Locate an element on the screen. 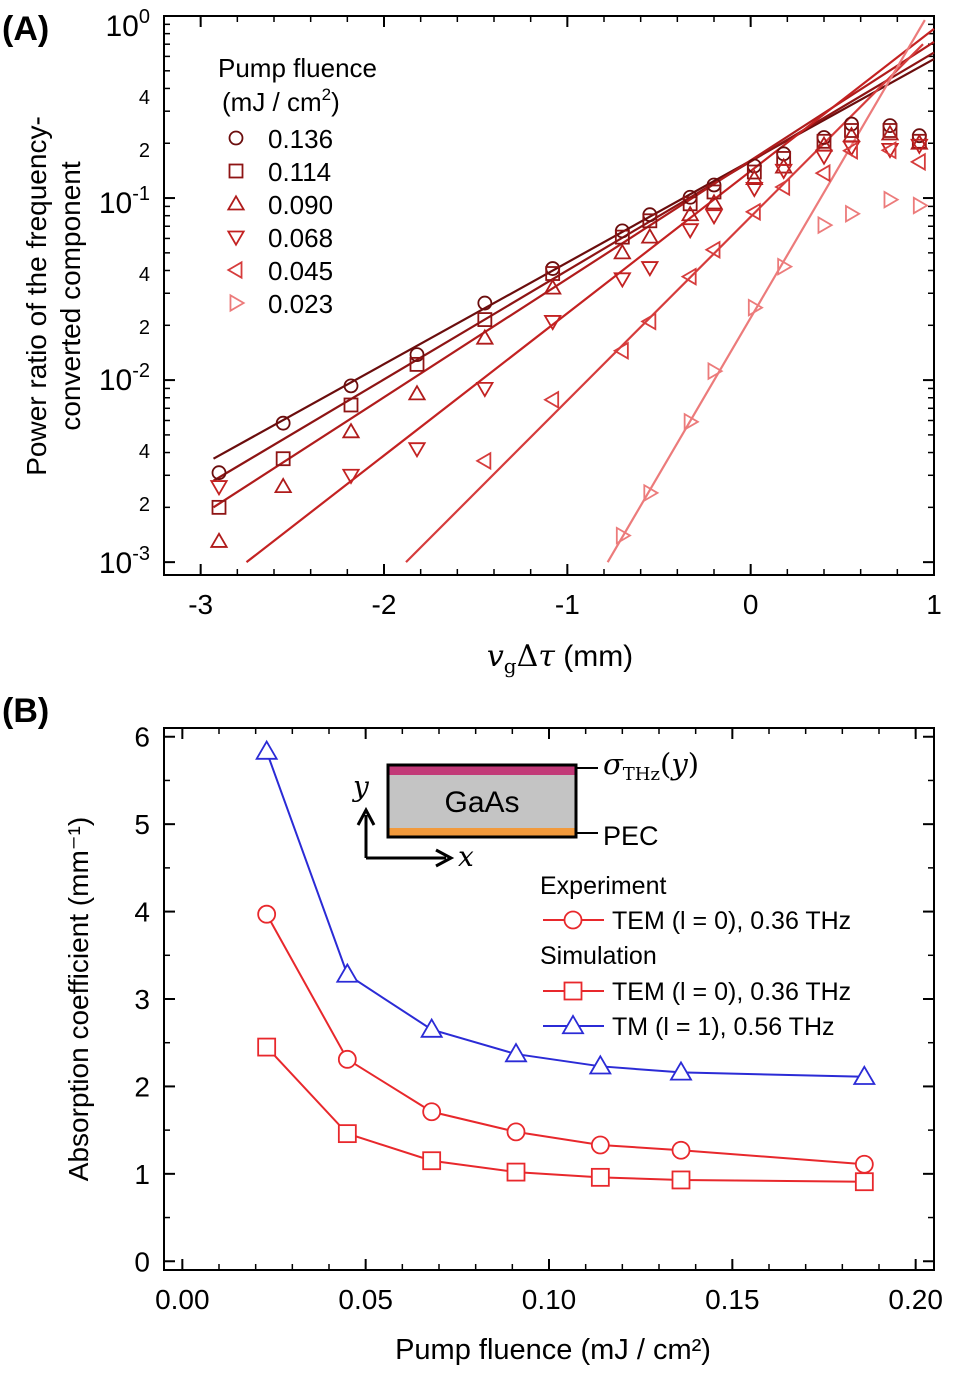 The image size is (969, 1380). panel-a-xtick-labels: -3 -2 -1 0 1 is located at coordinates (565, 604).